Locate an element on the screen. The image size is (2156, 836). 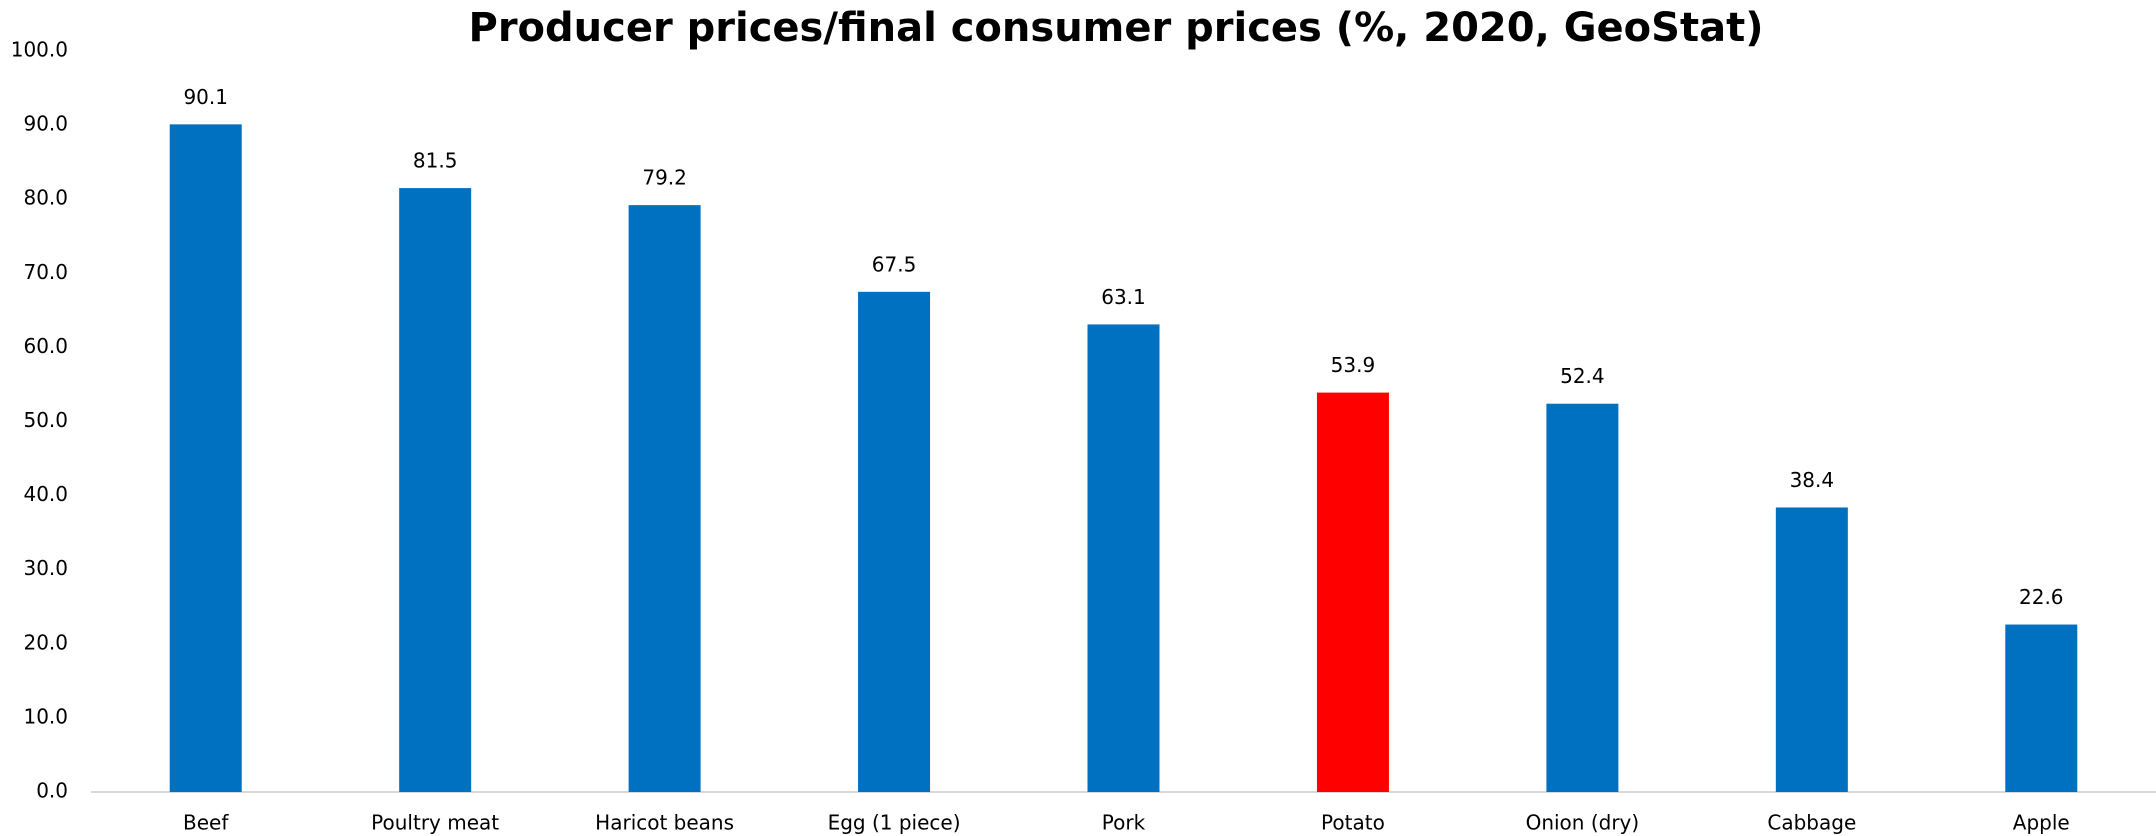
value-label: 38.4 is located at coordinates (1812, 480).